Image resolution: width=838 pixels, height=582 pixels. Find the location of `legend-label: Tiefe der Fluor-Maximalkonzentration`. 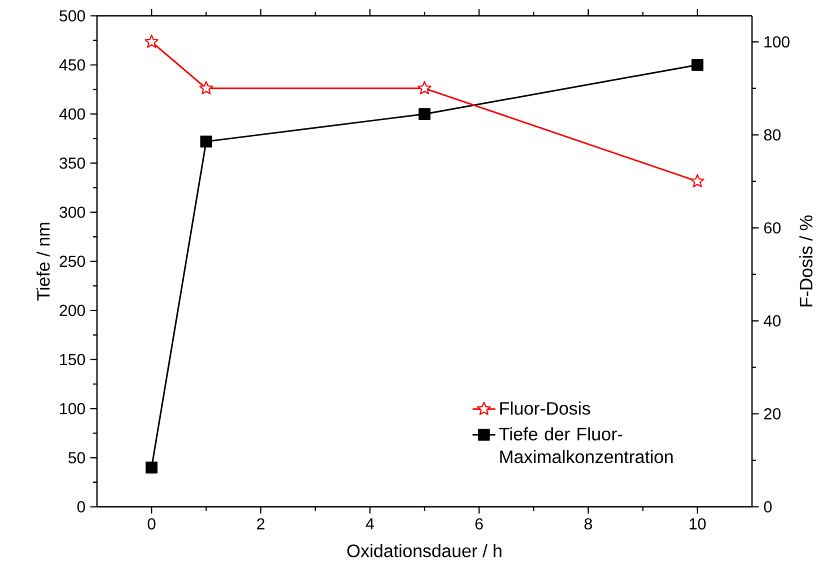

legend-label: Tiefe der Fluor-Maximalkonzentration is located at coordinates (586, 445).